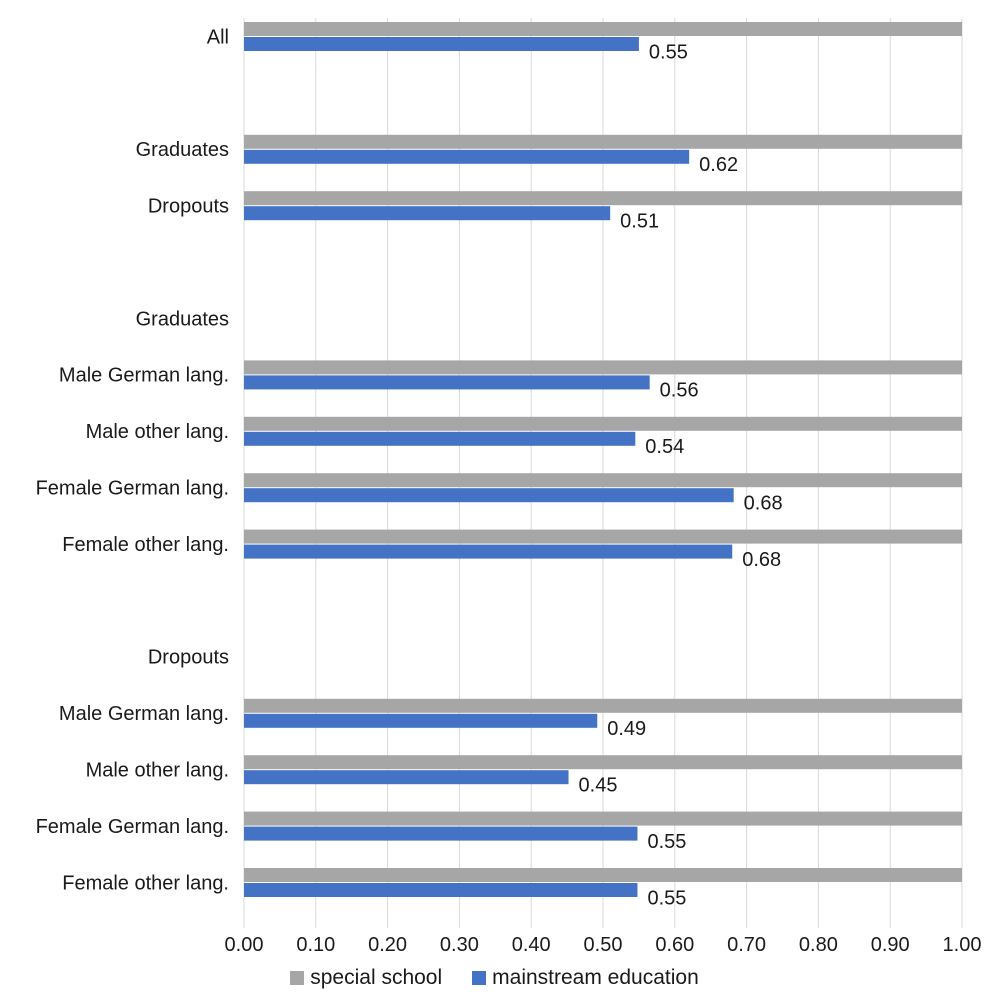  I want to click on x-tick-label: 0.80, so click(818, 945).